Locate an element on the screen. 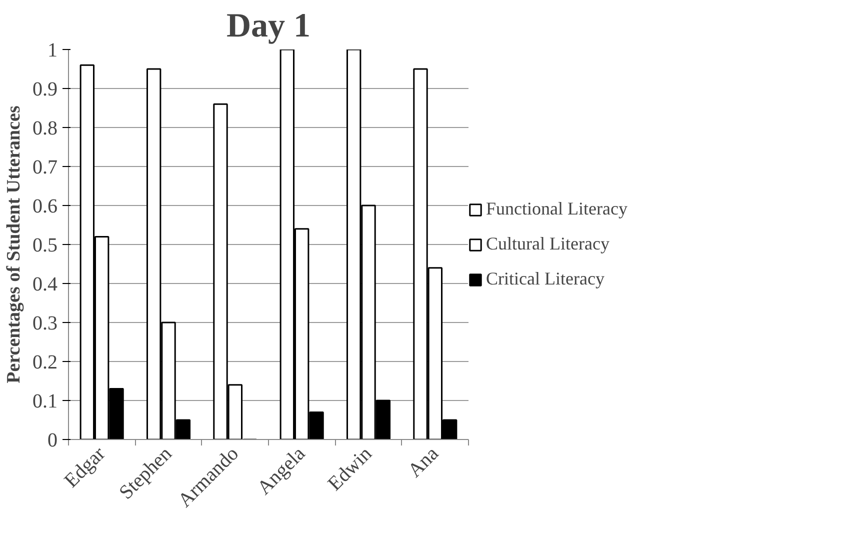  y-tick-label: 0.8 is located at coordinates (45, 129).